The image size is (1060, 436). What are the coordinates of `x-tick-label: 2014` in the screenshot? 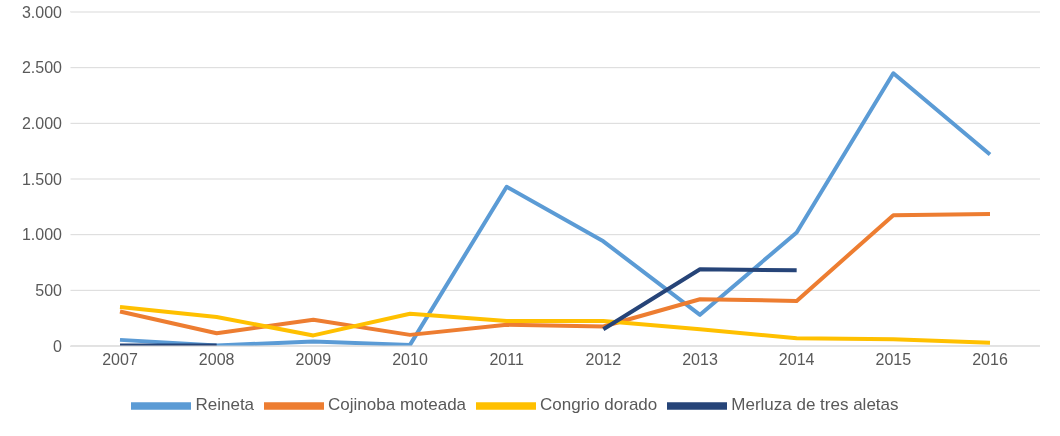 It's located at (796, 360).